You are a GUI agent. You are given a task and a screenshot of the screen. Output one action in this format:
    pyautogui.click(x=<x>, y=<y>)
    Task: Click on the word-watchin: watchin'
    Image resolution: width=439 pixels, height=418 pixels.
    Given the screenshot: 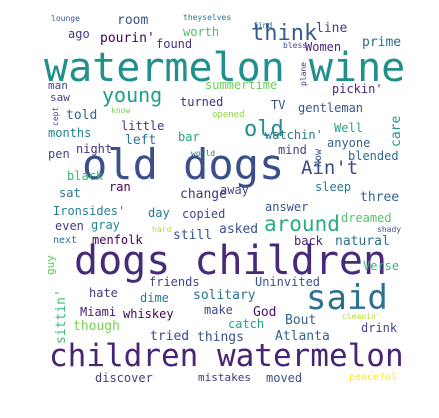 What is the action you would take?
    pyautogui.click(x=294, y=135)
    